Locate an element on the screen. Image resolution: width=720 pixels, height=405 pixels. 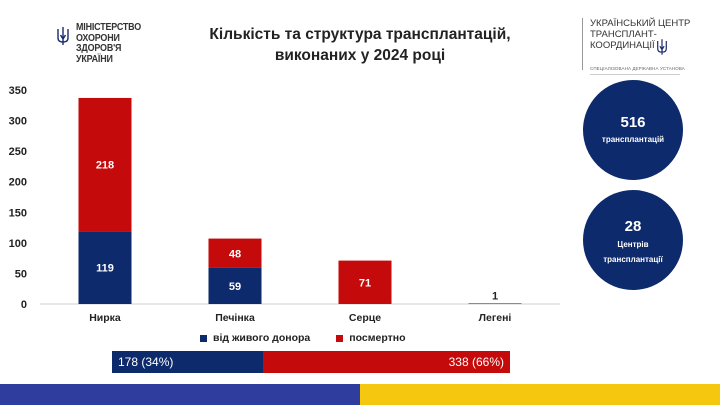
stat-transplants-circle: 516 трансплантацій is located at coordinates (633, 130).